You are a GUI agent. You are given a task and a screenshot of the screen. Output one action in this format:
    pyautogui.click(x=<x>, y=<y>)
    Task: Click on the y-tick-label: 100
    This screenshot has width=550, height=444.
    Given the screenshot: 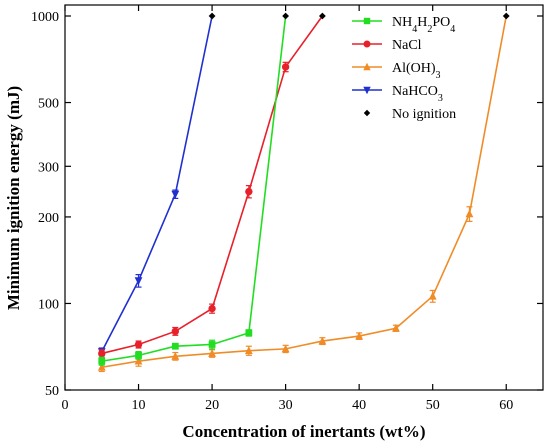 What is the action you would take?
    pyautogui.click(x=48, y=304)
    